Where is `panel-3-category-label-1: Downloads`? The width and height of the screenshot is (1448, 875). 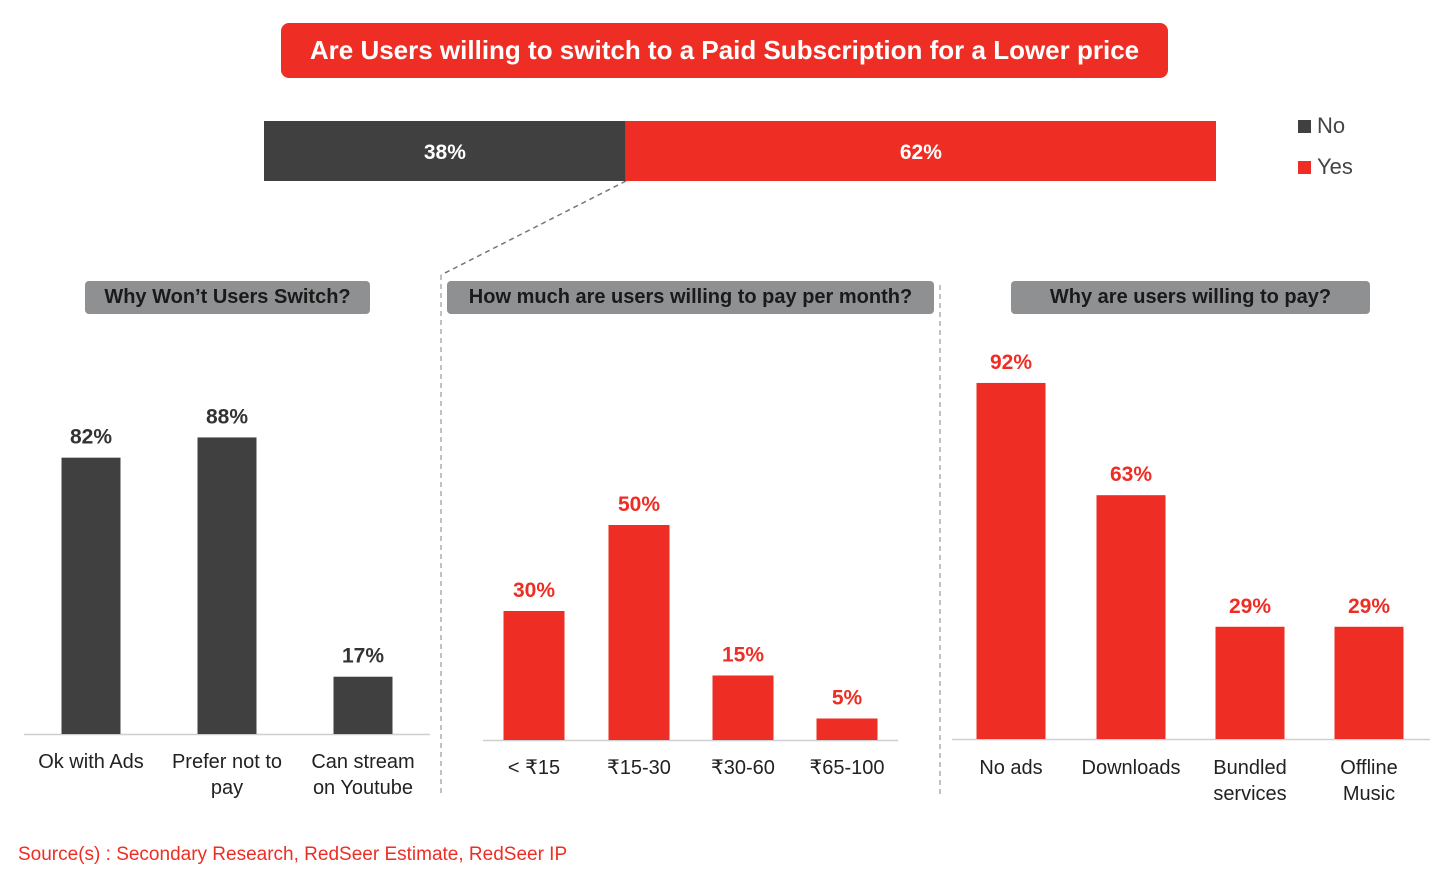 panel-3-category-label-1: Downloads is located at coordinates (1131, 768).